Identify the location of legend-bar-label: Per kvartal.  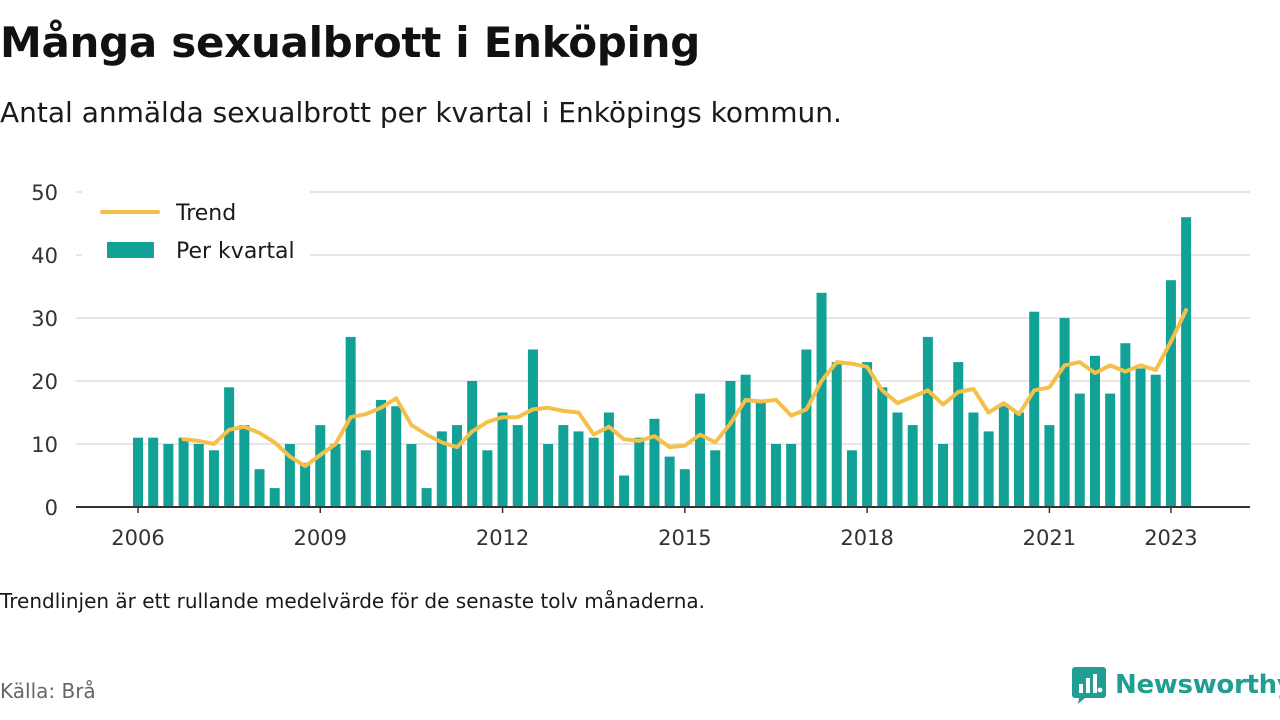
(235, 251).